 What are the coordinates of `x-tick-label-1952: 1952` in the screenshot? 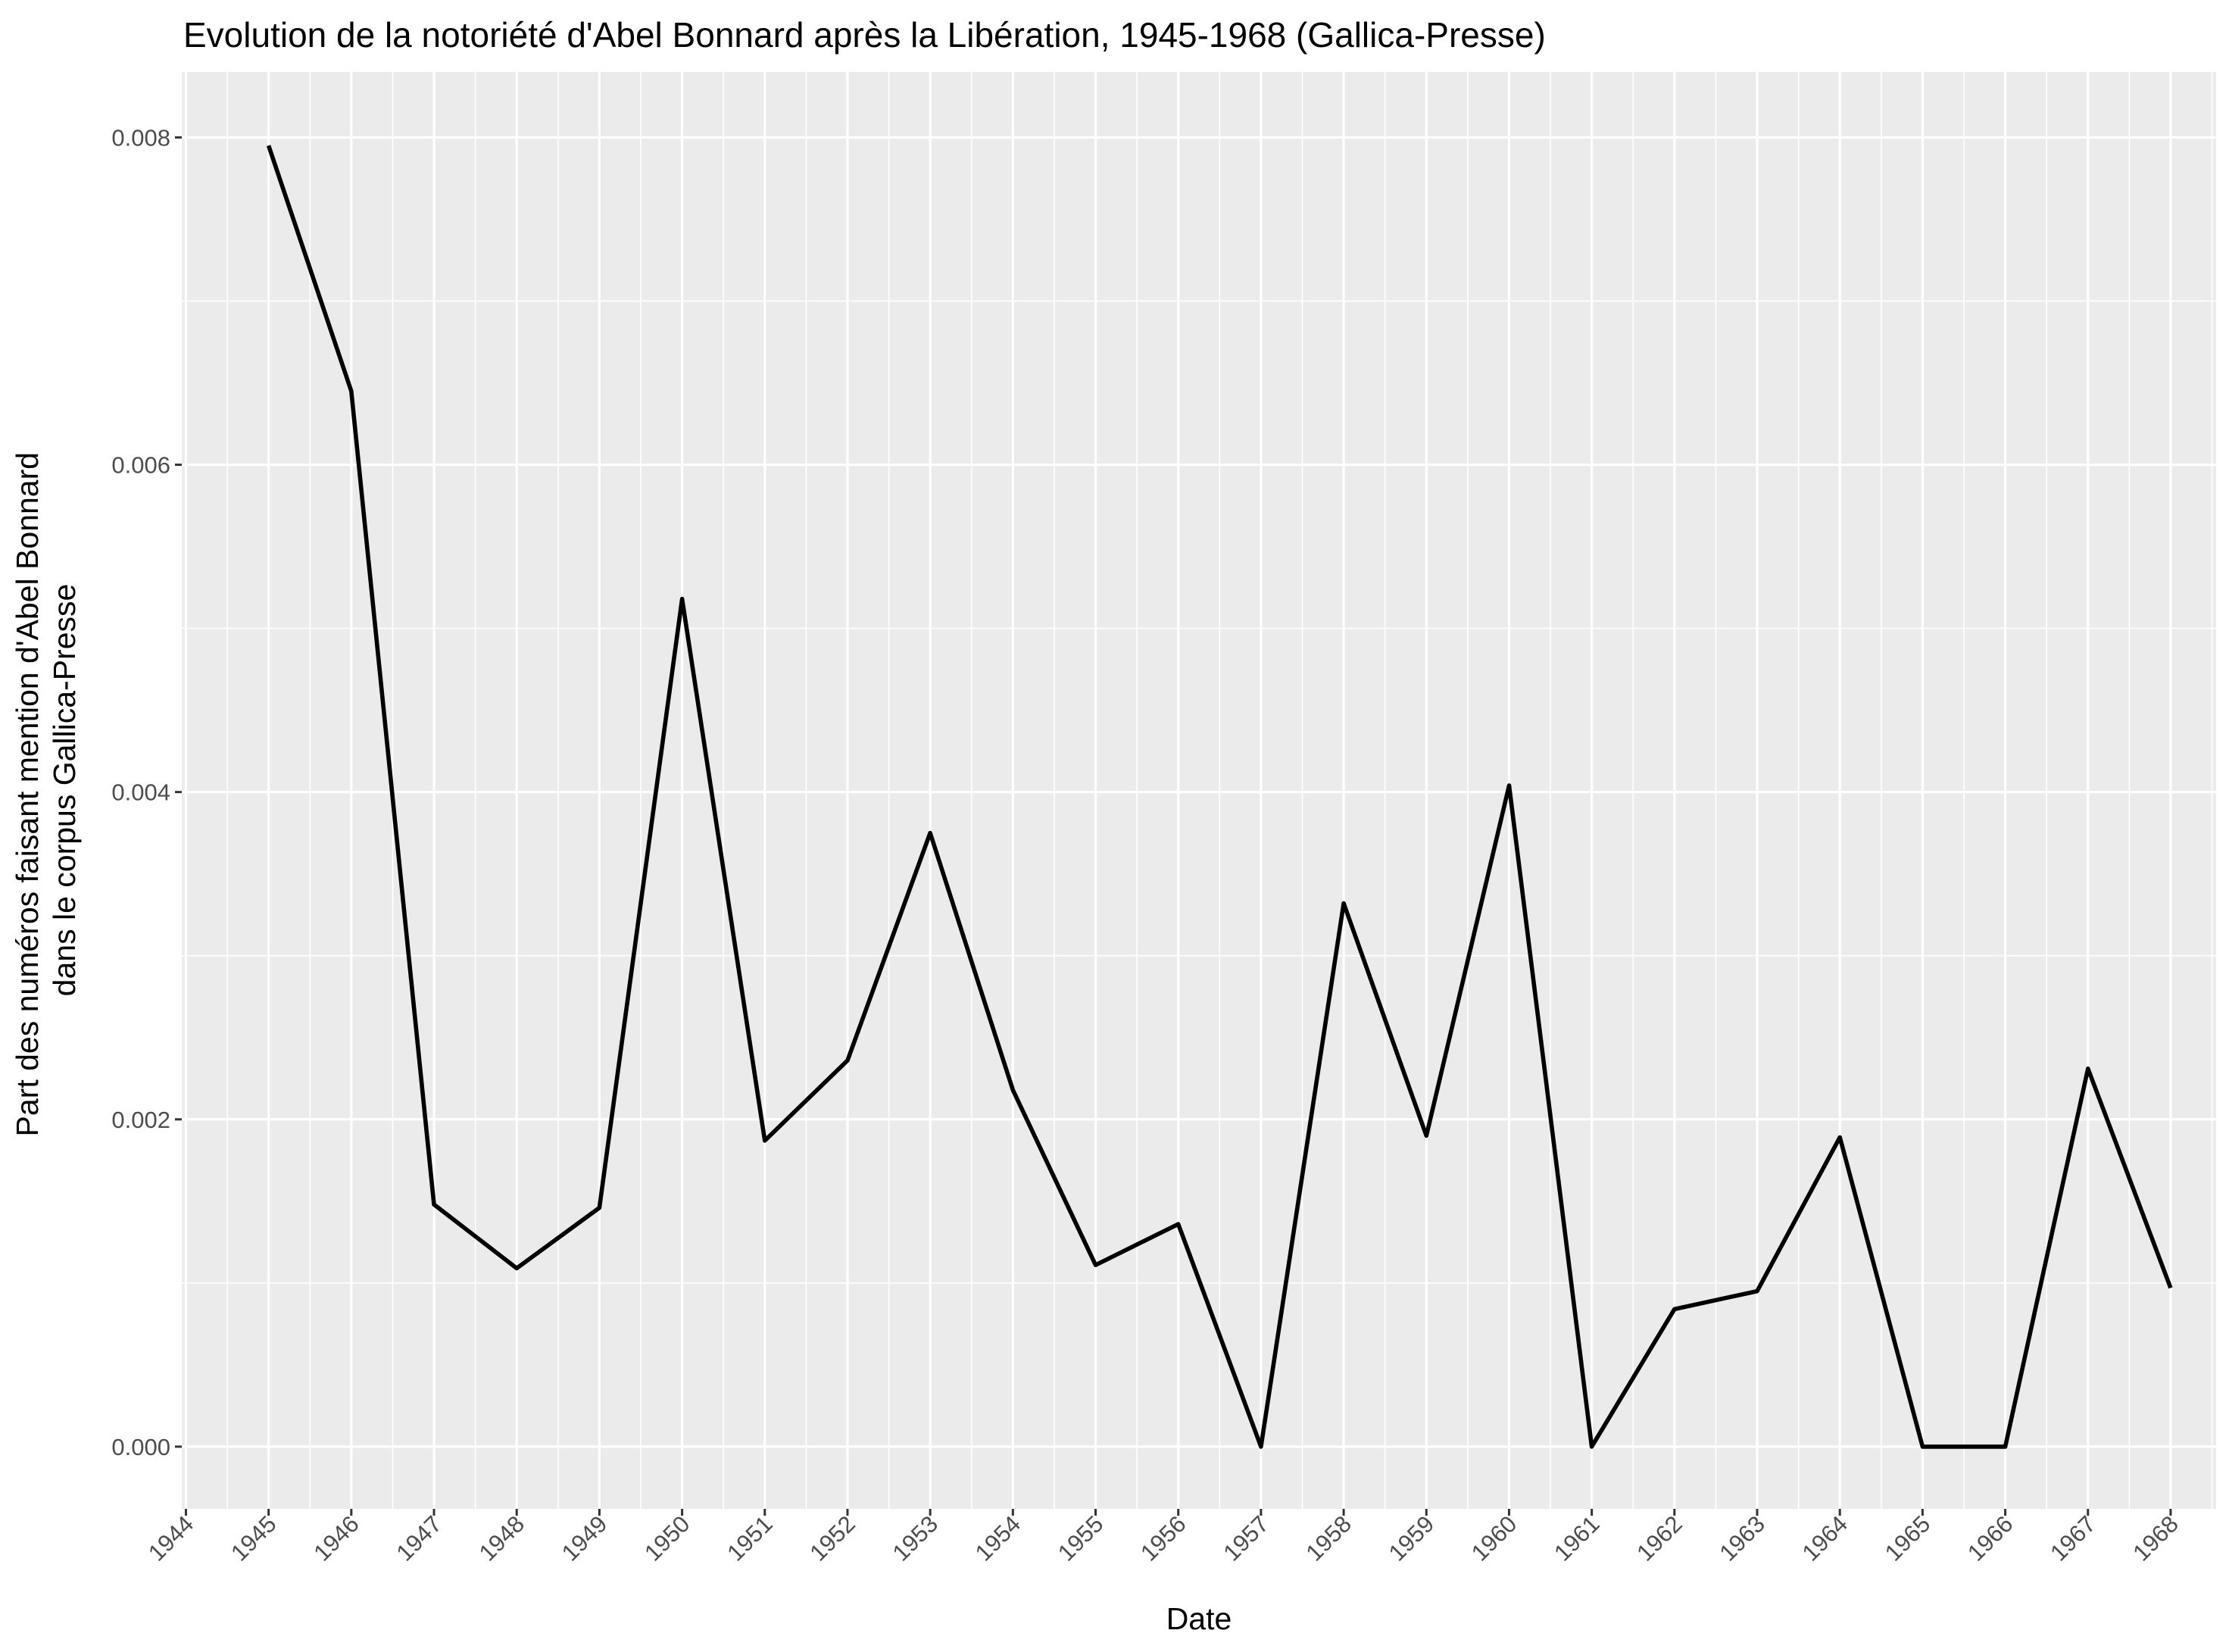 It's located at (832, 1538).